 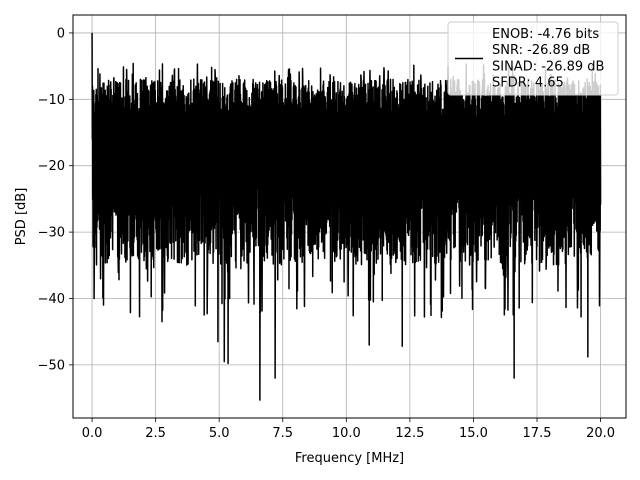 What do you see at coordinates (51, 233) in the screenshot?
I see `y-tick-label: −30` at bounding box center [51, 233].